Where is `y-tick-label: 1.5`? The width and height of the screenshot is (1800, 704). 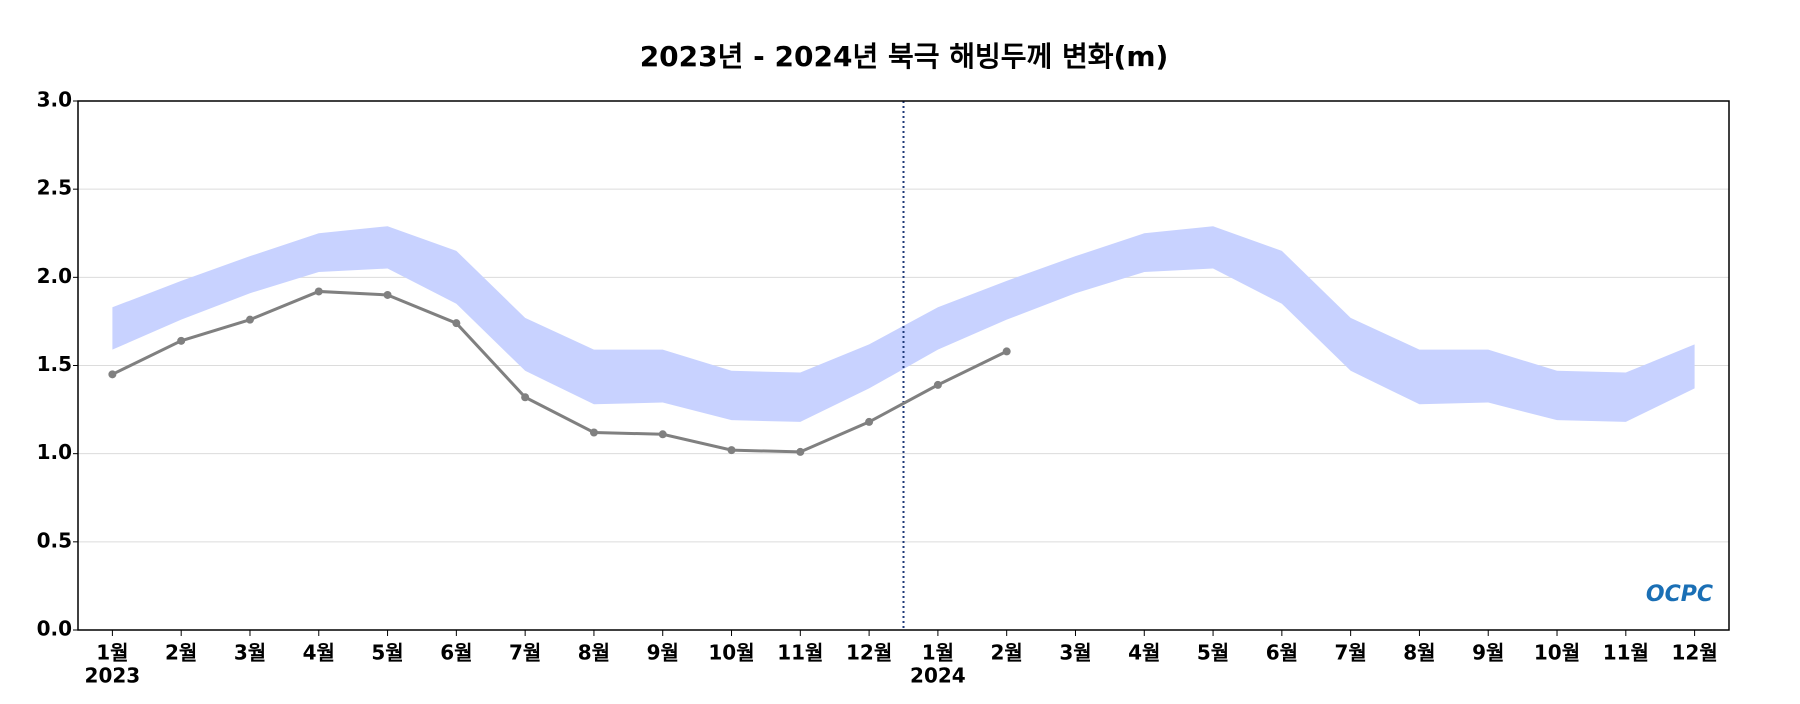 y-tick-label: 1.5 is located at coordinates (54, 364).